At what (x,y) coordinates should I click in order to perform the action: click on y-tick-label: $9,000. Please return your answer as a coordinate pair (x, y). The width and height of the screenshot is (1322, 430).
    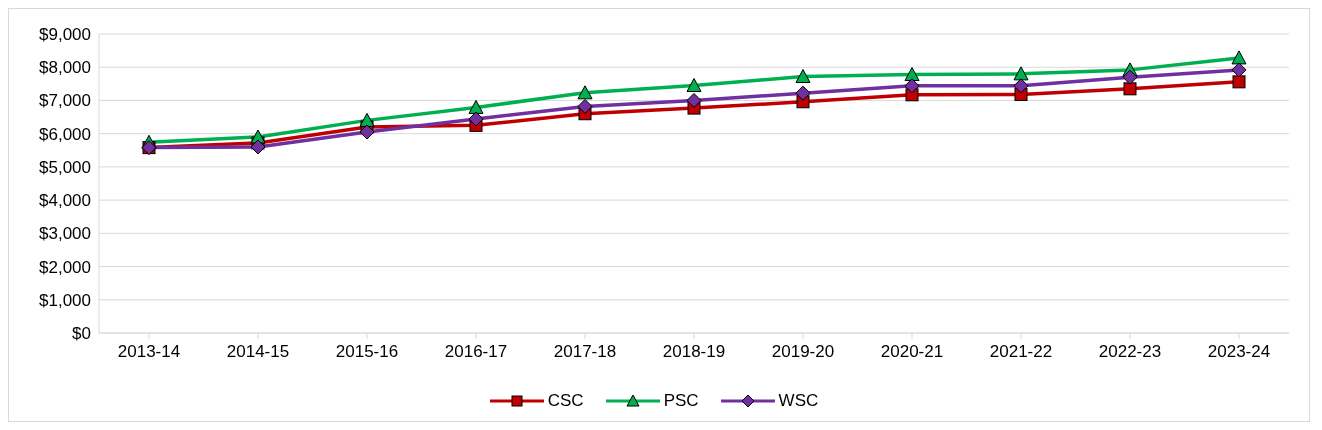
    Looking at the image, I should click on (65, 35).